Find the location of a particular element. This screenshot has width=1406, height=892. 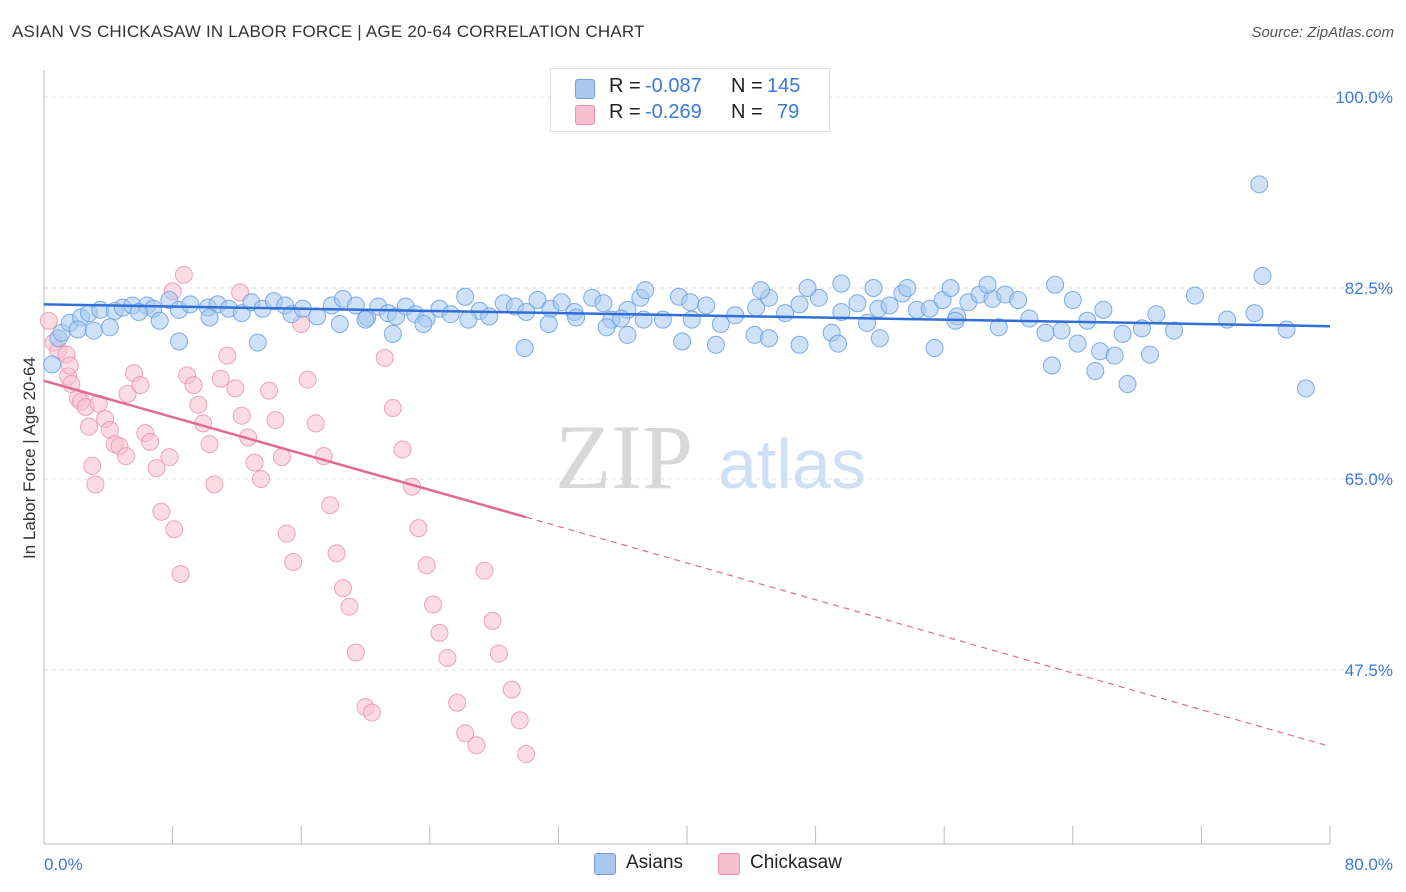

legend-item-asians: Asians is located at coordinates (654, 864).